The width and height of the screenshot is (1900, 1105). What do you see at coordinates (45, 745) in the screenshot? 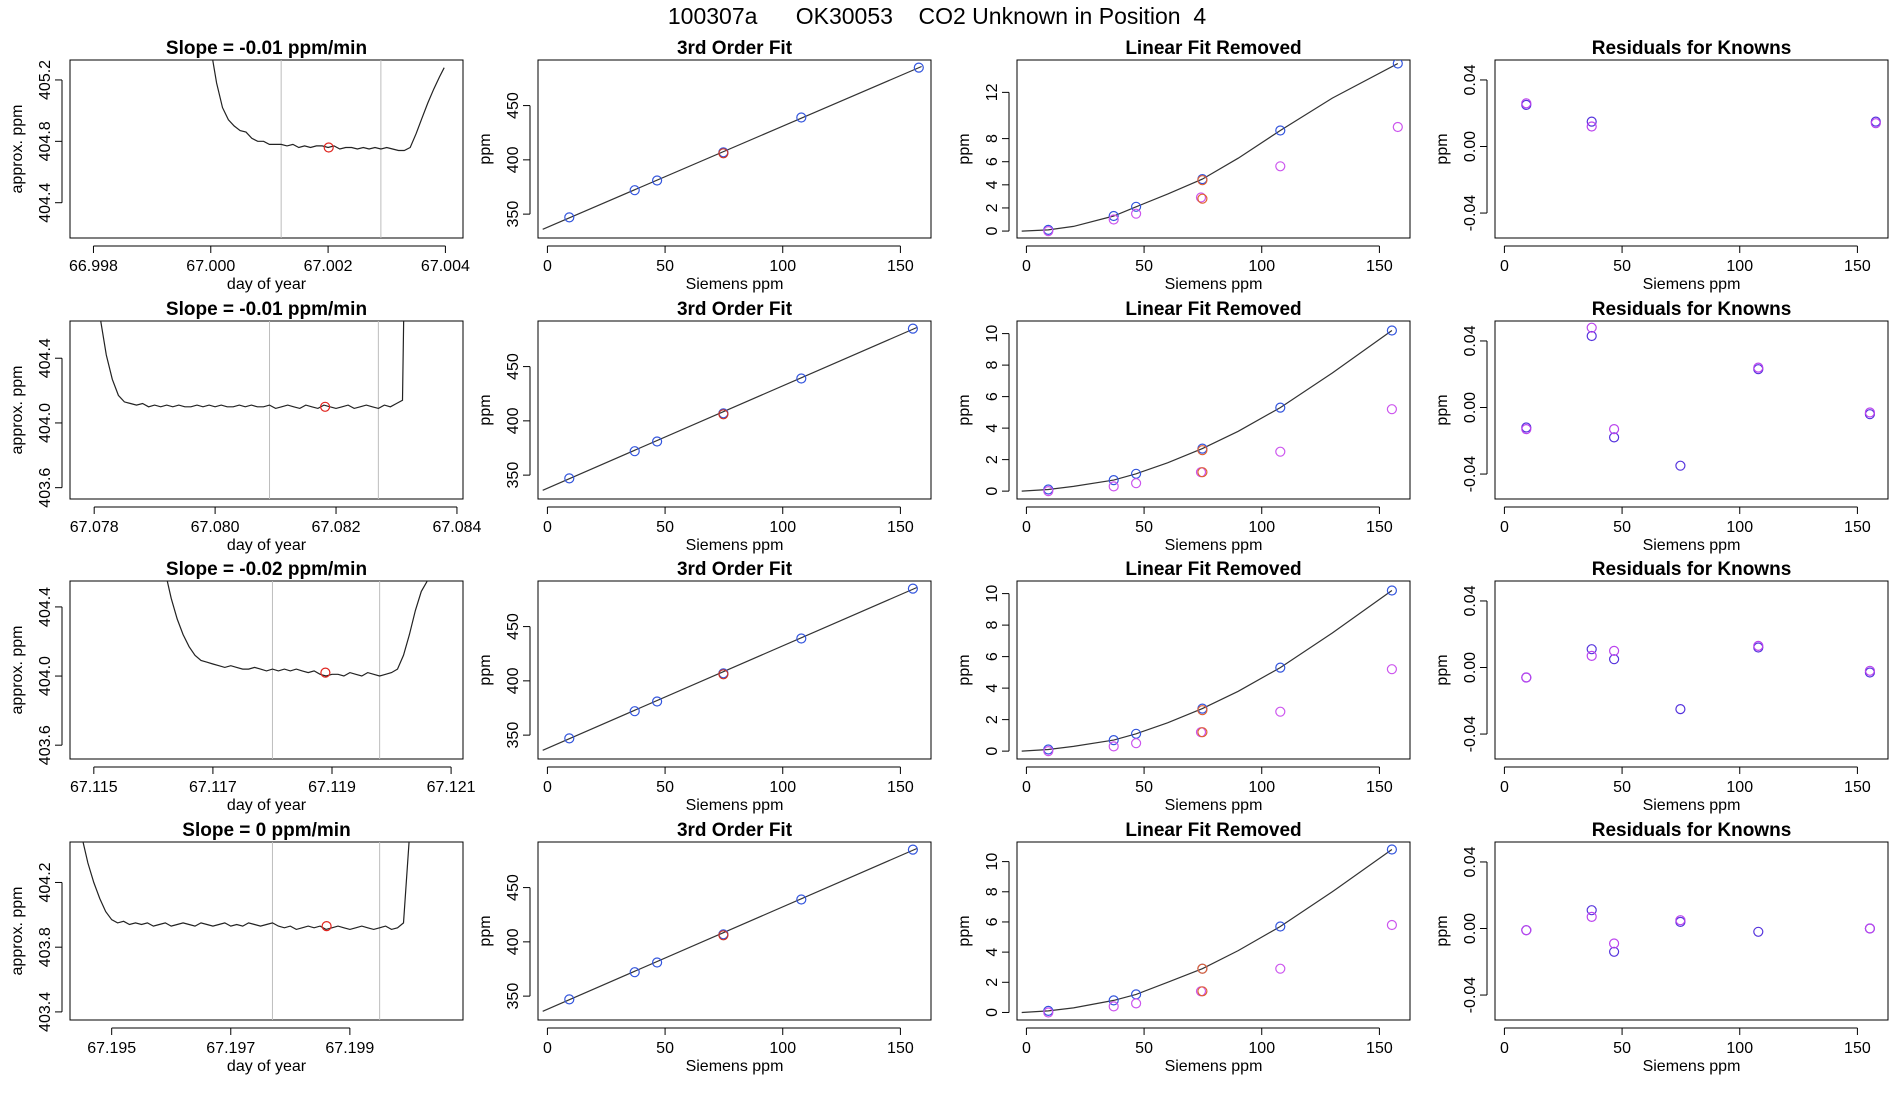
I see `y-tick-label: 403.6` at bounding box center [45, 745].